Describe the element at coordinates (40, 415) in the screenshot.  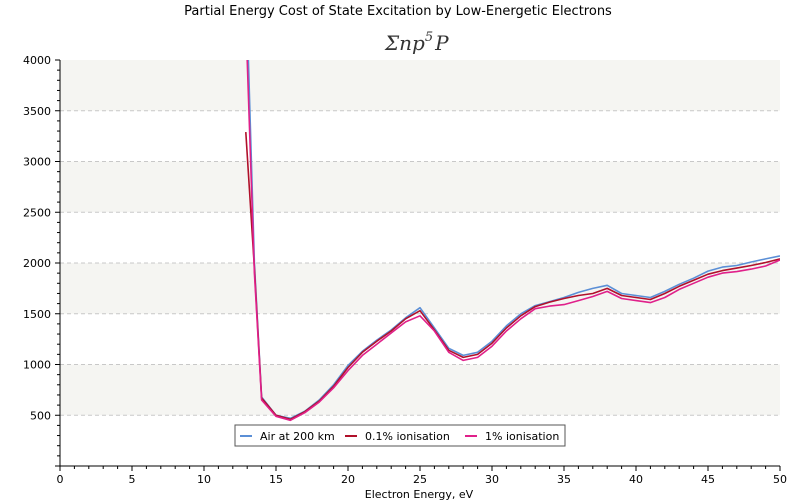
I see `y-tick-label-500: 500` at that location.